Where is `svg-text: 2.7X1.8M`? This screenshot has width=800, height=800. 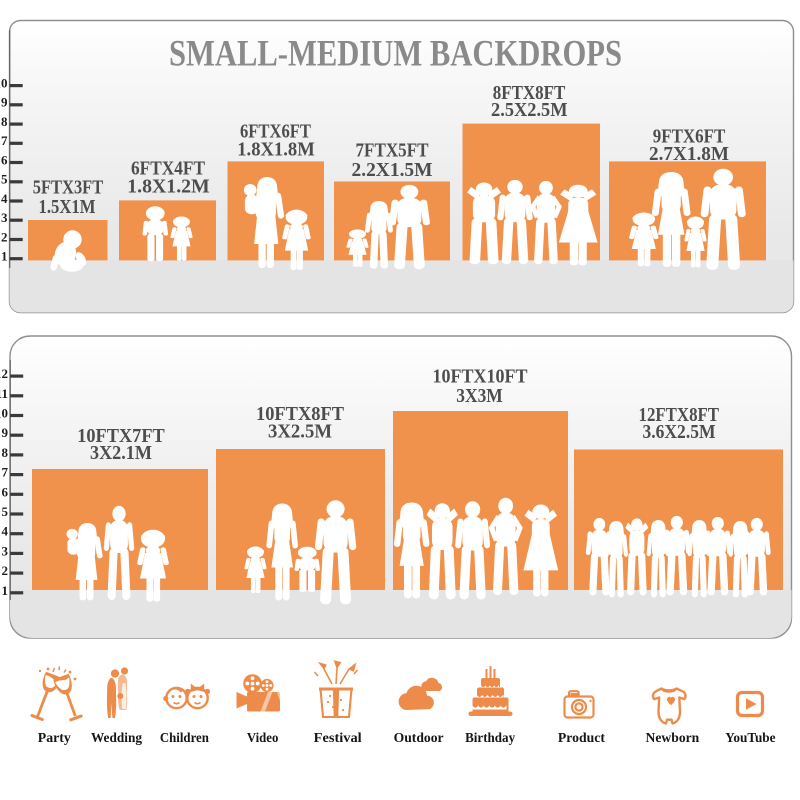 svg-text: 2.7X1.8M is located at coordinates (689, 154).